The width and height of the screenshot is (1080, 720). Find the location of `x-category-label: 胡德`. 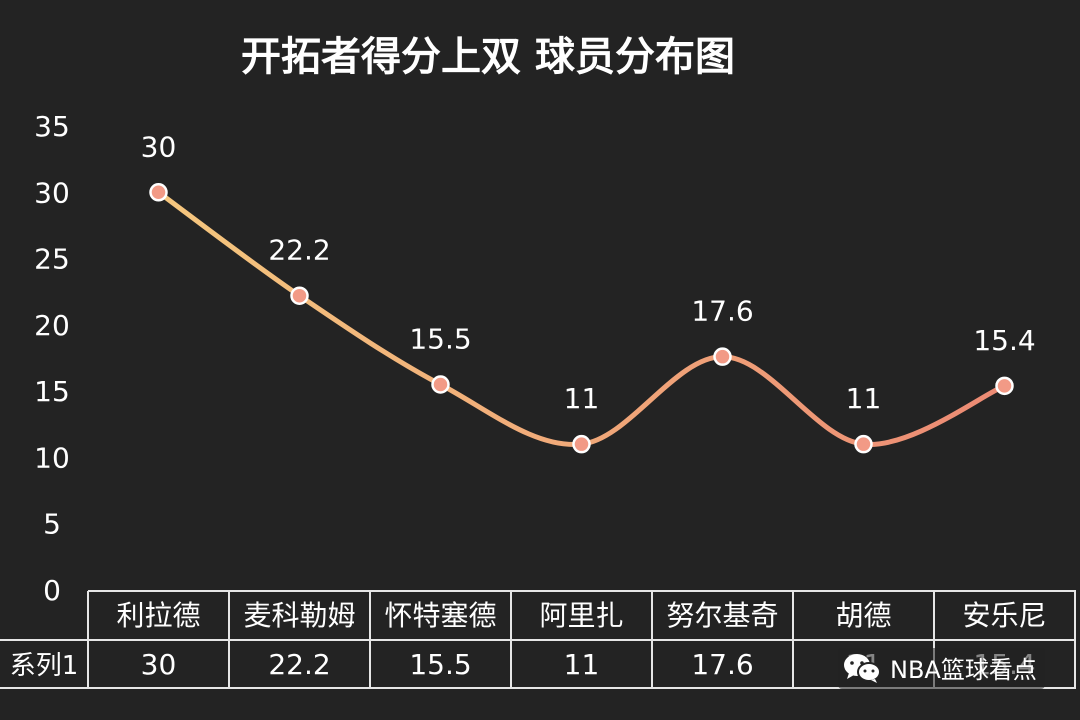

x-category-label: 胡德 is located at coordinates (863, 615).